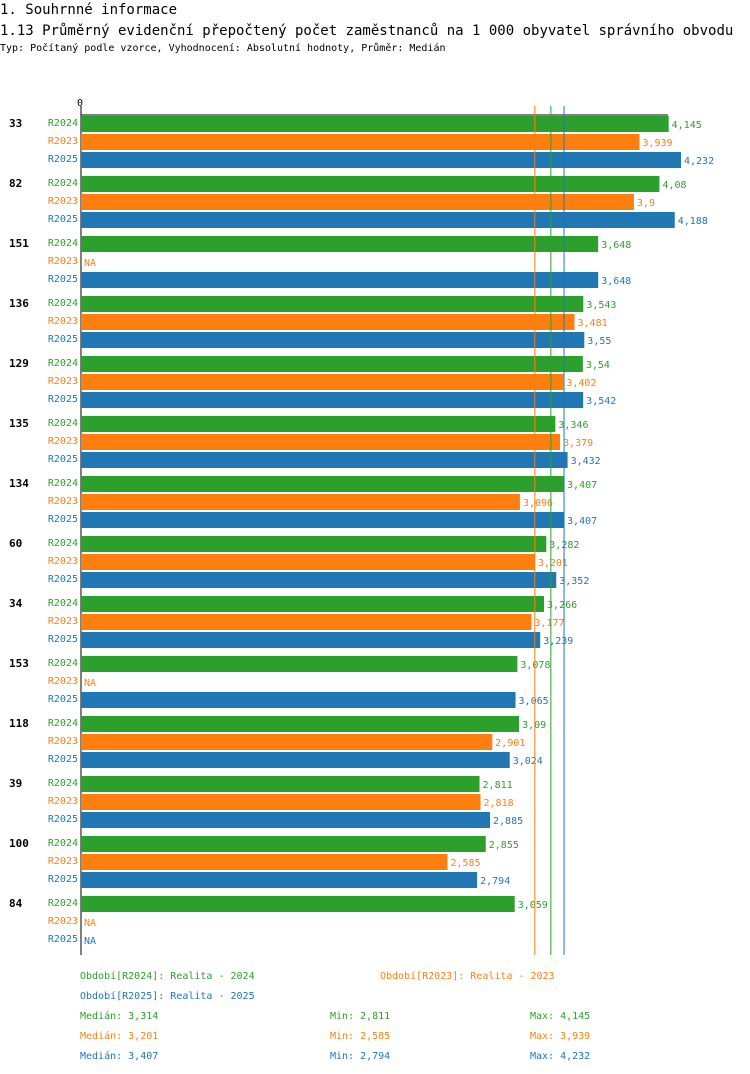  What do you see at coordinates (534, 725) in the screenshot?
I see `data-label: 3,09` at bounding box center [534, 725].